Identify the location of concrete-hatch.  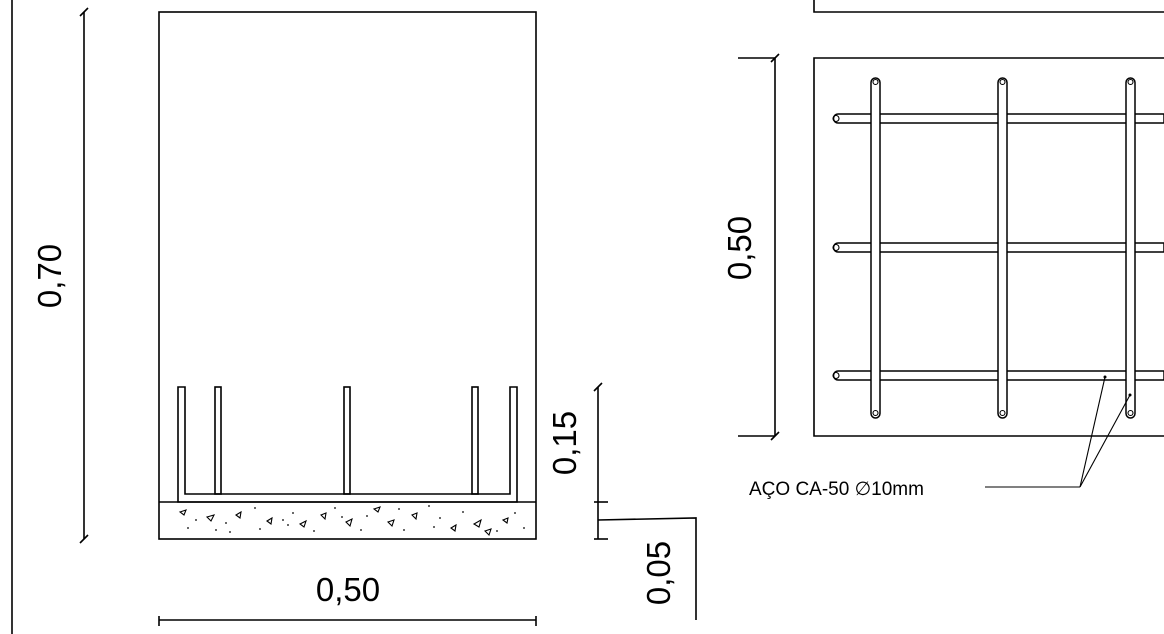
(343, 521).